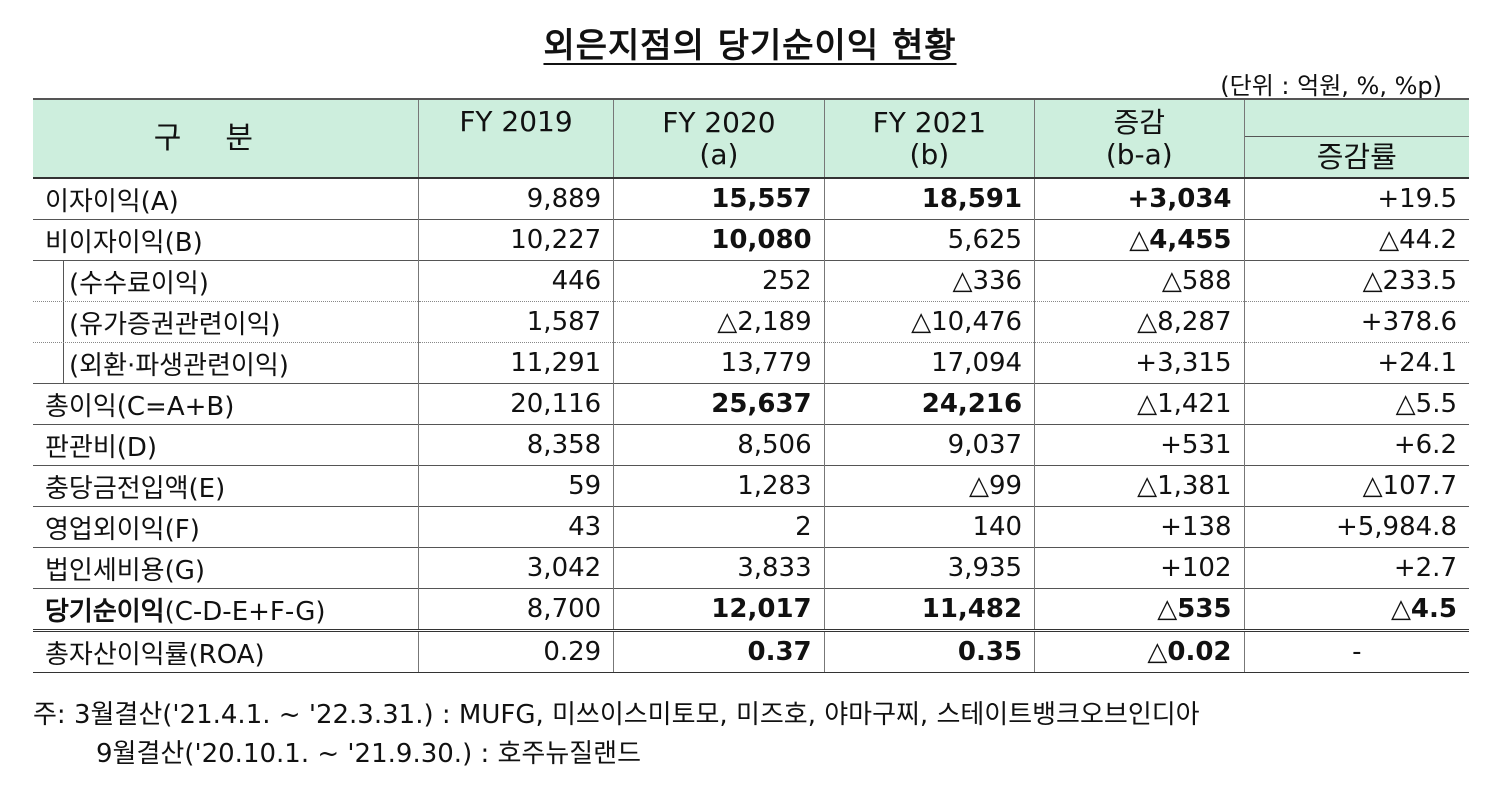  What do you see at coordinates (751, 568) in the screenshot?
I see `table-row: 법인세비용(G) 3,042 3,833 3,935 +102 +2.7` at bounding box center [751, 568].